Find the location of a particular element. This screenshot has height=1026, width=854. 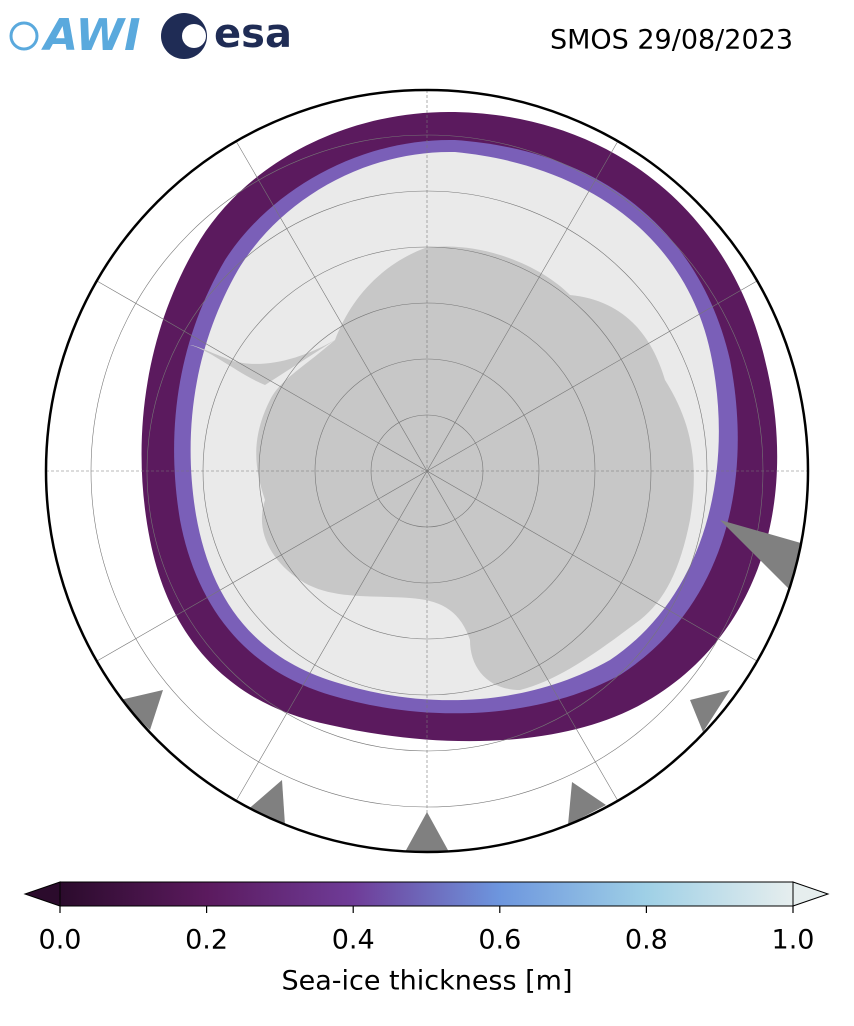

colorbar-tick-label: 0.0 is located at coordinates (60, 940).